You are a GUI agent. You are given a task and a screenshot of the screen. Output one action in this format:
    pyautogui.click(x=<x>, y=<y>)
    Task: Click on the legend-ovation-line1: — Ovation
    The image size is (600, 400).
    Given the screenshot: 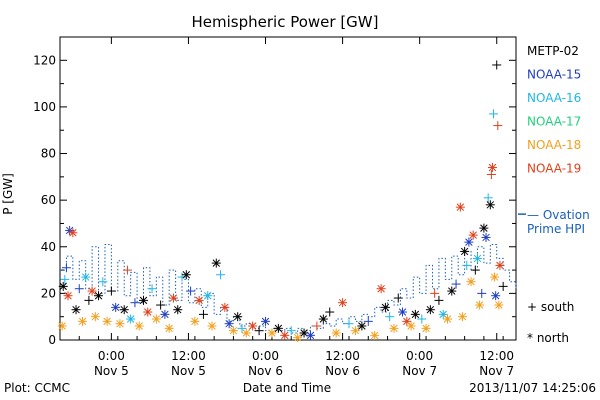 What is the action you would take?
    pyautogui.click(x=558, y=215)
    